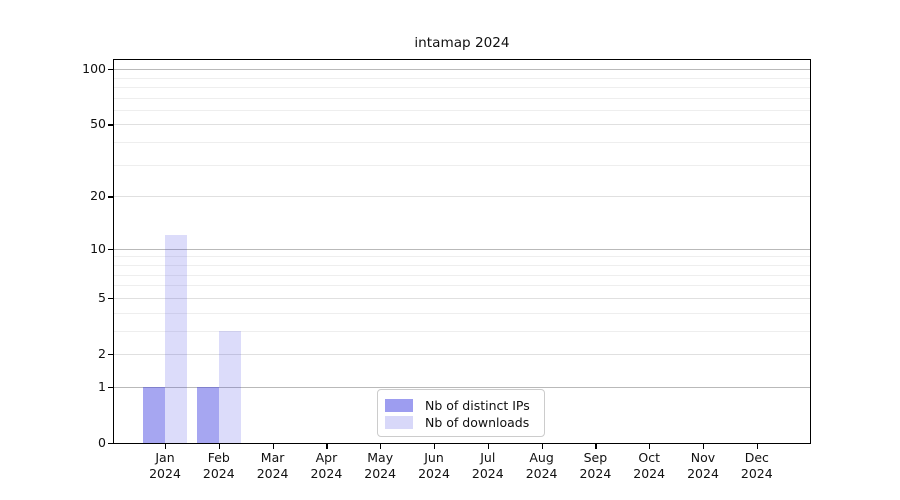  Describe the element at coordinates (462, 43) in the screenshot. I see `chart-title: intamap 2024` at that location.